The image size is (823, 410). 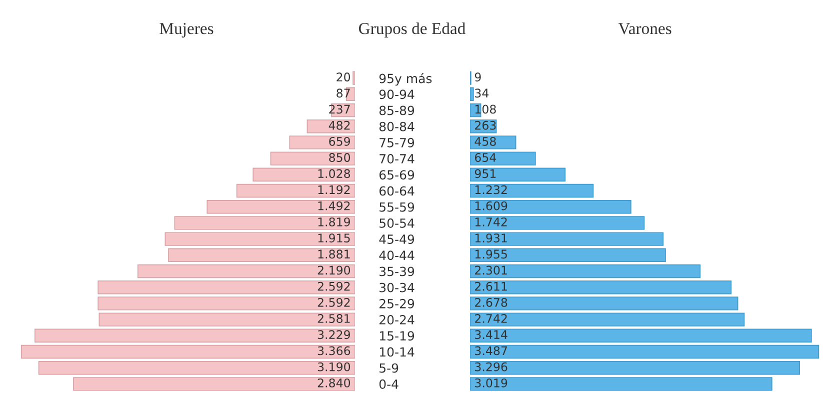 What do you see at coordinates (397, 303) in the screenshot?
I see `y-tick-label: 25-29` at bounding box center [397, 303].